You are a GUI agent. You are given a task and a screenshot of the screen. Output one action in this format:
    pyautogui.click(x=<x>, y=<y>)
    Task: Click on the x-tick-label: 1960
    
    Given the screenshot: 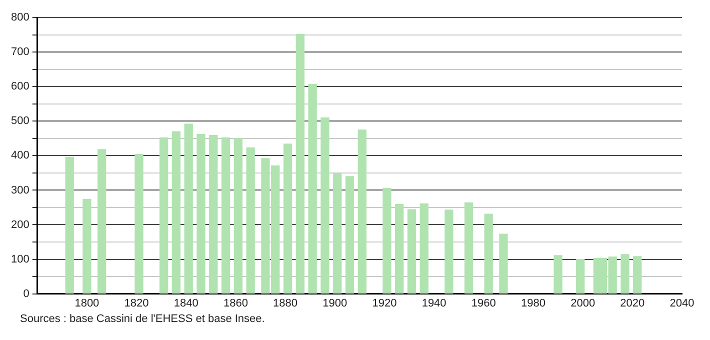 What is the action you would take?
    pyautogui.click(x=483, y=303)
    